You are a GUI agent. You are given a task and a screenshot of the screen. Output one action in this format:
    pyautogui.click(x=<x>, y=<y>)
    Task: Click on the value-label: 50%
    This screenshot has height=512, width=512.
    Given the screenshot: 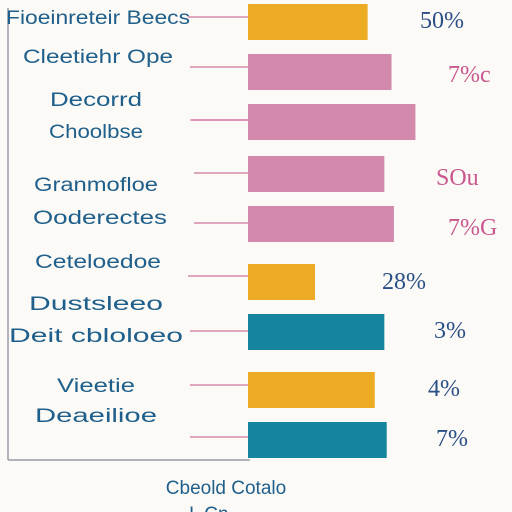 What is the action you would take?
    pyautogui.click(x=442, y=21)
    